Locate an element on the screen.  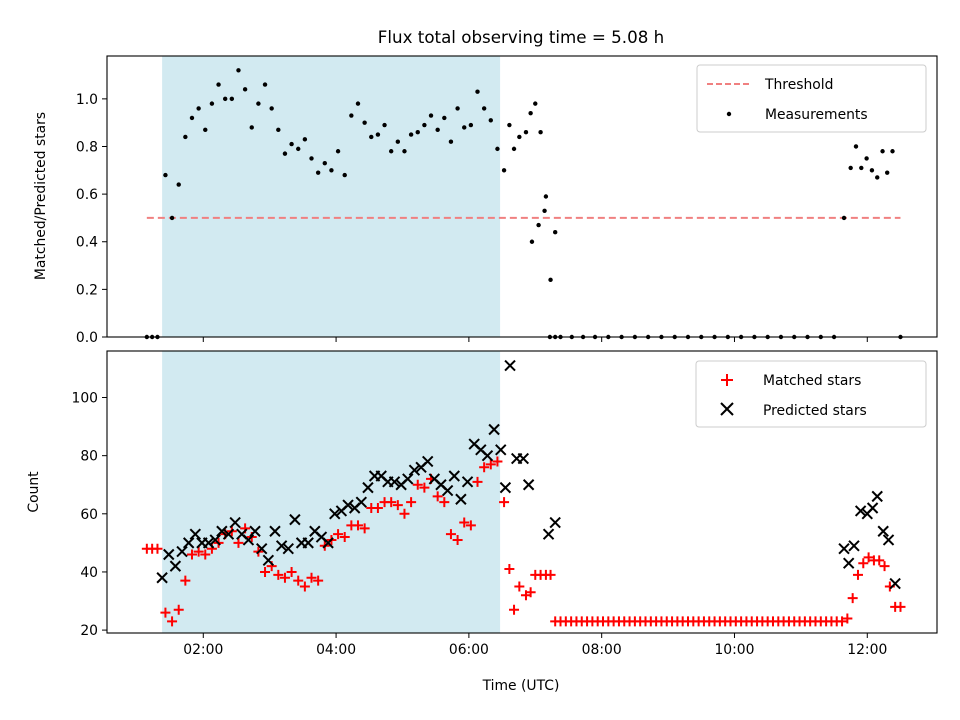
x-axis-ticks-bottom: 02:00 04:00 06:00 08:00 10:00 12:00 is located at coordinates (535, 645).